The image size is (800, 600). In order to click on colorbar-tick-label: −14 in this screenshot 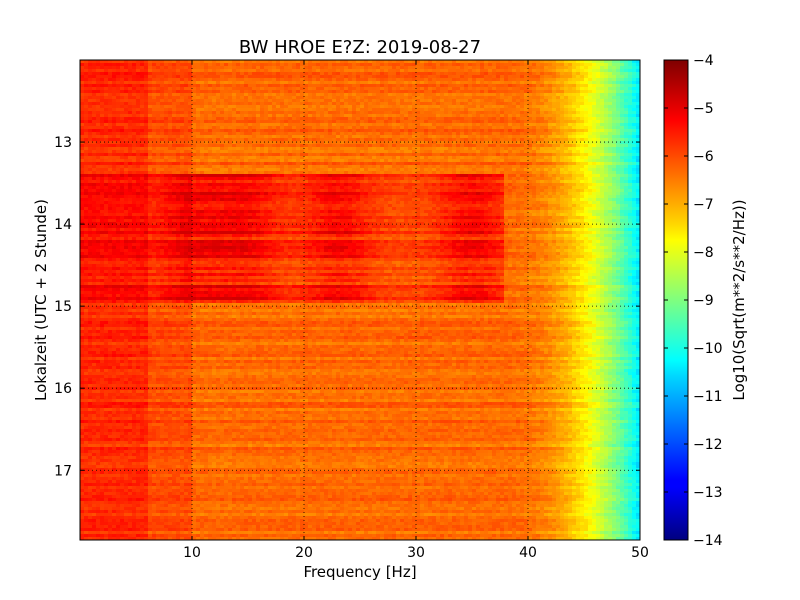, I will do `click(708, 541)`.